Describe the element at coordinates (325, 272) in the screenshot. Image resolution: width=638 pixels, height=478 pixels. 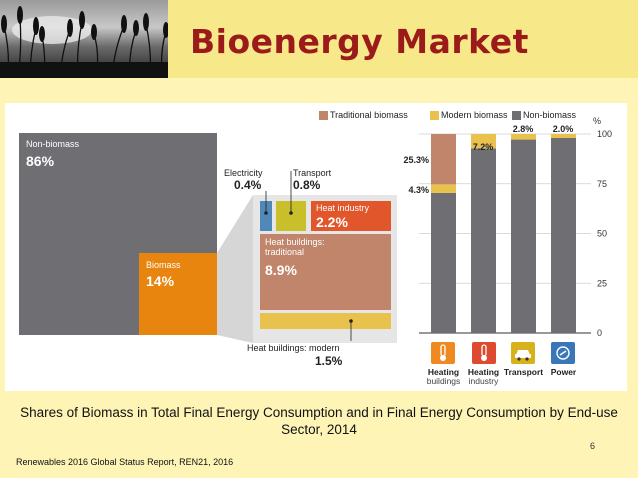
I see `heat-buildings-traditional-block` at that location.